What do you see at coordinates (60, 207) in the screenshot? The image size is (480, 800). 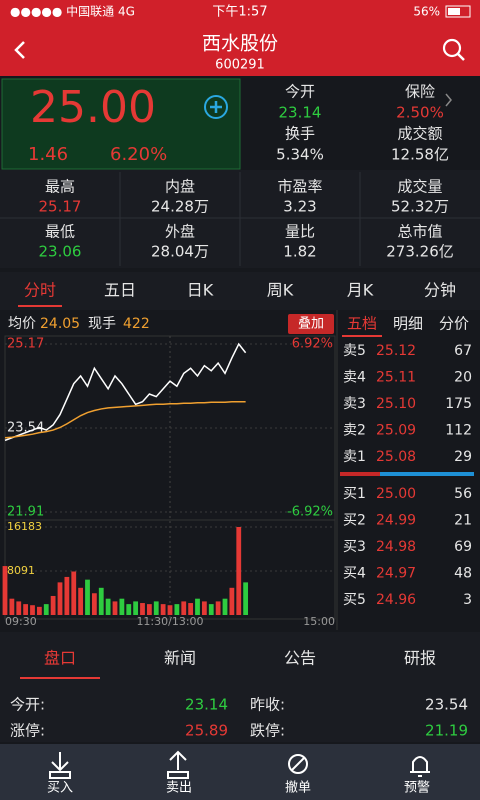 I see `stat-value: 25.17` at bounding box center [60, 207].